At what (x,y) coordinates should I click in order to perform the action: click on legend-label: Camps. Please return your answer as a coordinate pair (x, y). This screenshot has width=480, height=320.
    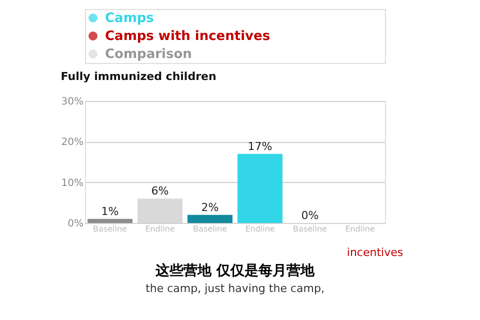
    Looking at the image, I should click on (129, 18).